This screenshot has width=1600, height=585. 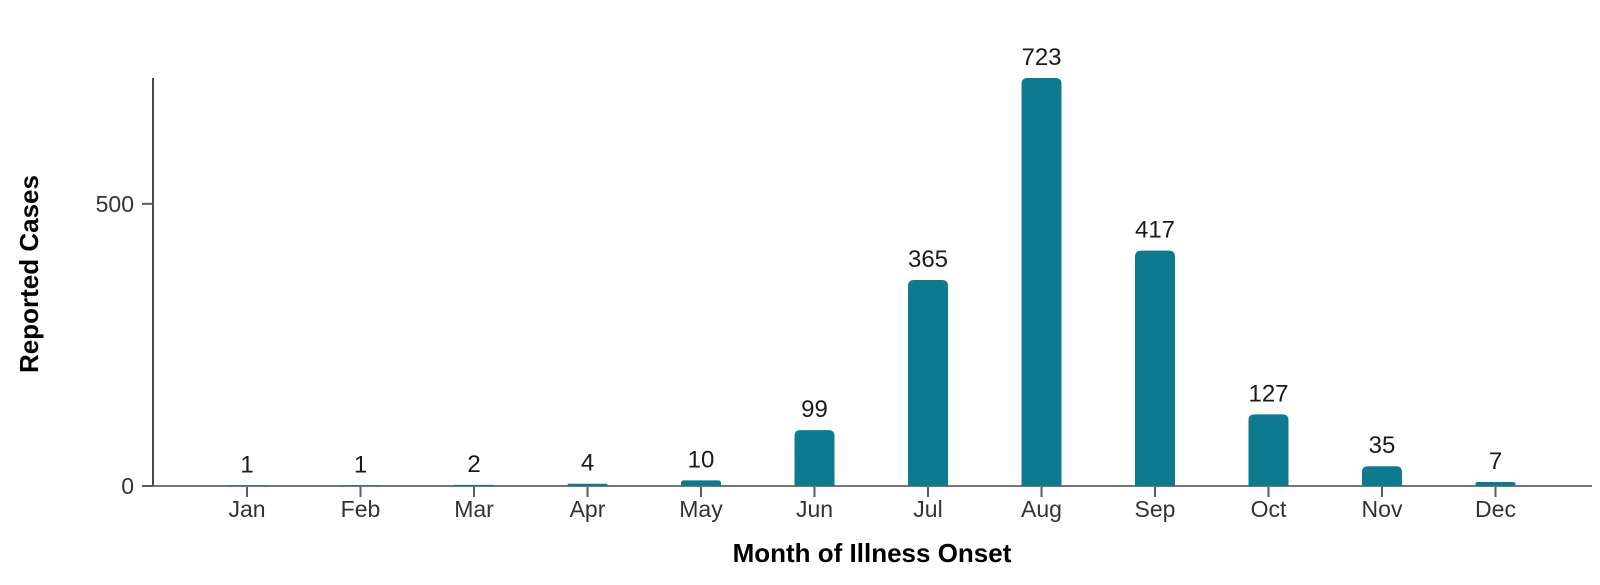 I want to click on bar-value-label-oct: 127, so click(x=1268, y=393).